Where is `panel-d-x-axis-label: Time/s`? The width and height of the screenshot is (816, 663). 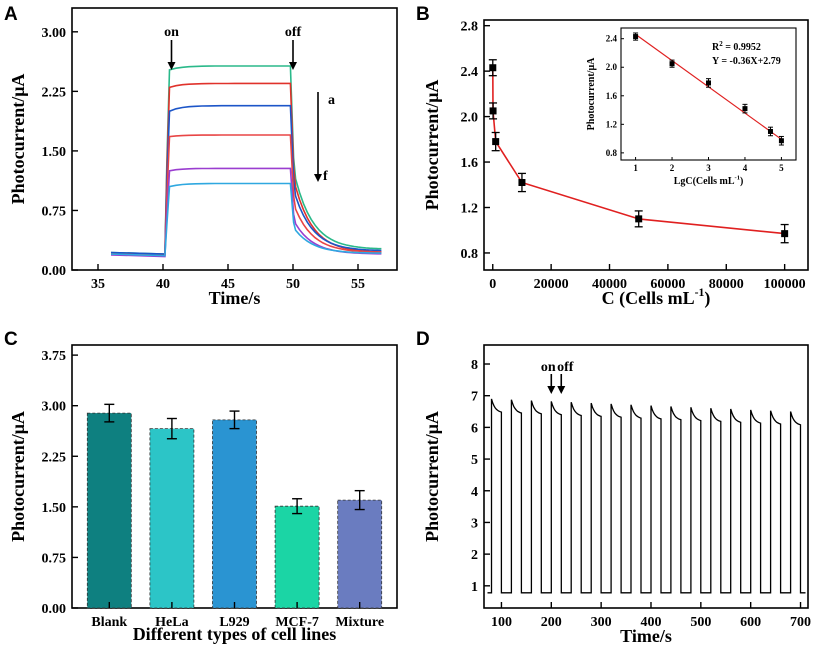 panel-d-x-axis-label: Time/s is located at coordinates (646, 636).